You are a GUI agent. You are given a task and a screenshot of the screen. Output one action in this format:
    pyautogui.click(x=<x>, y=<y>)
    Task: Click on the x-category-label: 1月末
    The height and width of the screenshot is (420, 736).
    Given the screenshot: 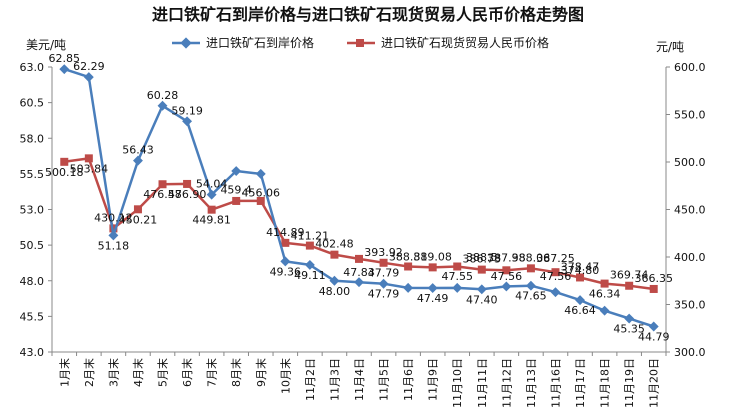 What is the action you would take?
    pyautogui.click(x=64, y=372)
    